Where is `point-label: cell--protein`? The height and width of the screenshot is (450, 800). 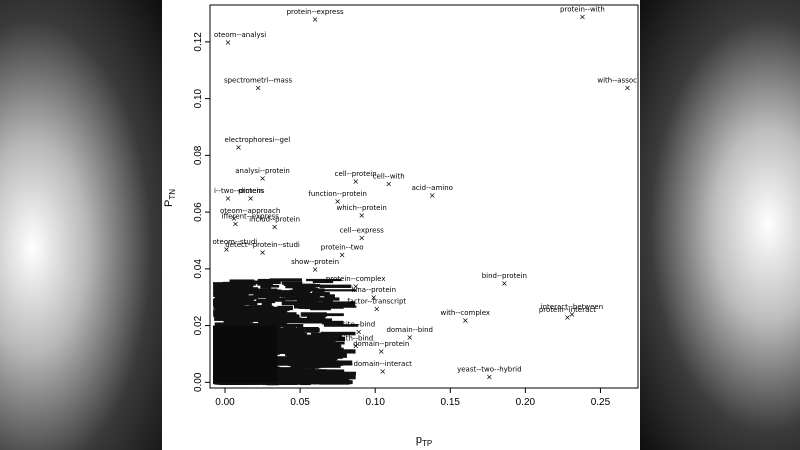 point-label: cell--protein is located at coordinates (356, 174).